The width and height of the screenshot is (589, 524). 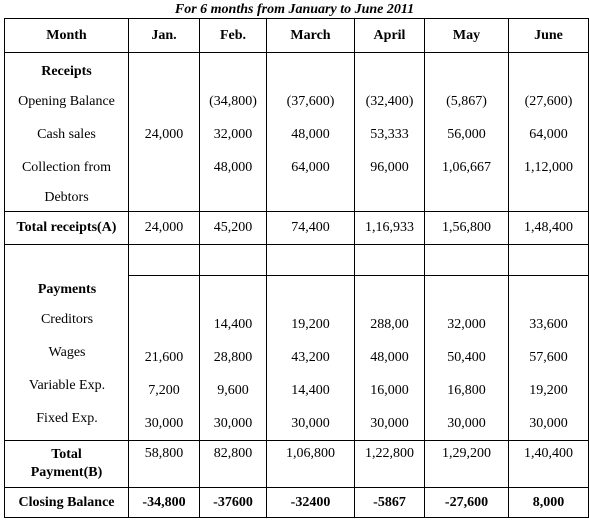 I want to click on receipts-jan: 24,000, so click(x=164, y=132).